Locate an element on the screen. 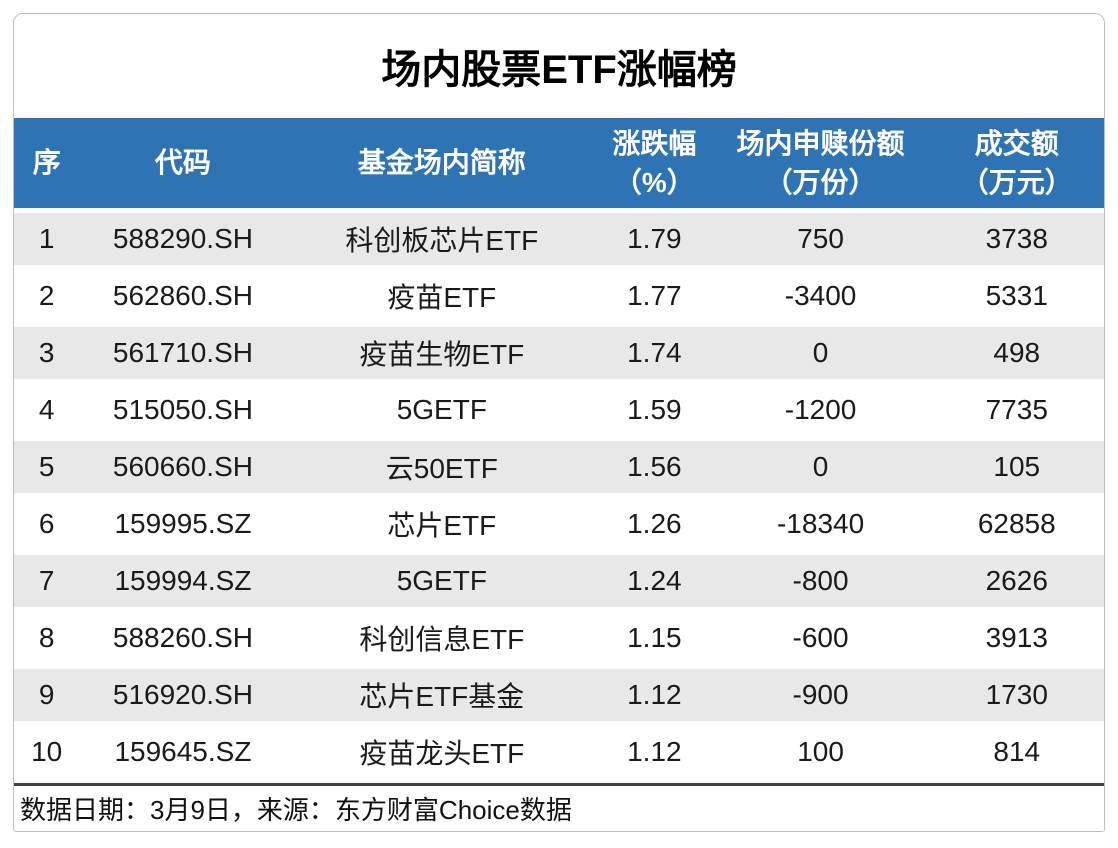  table-cell: 814 is located at coordinates (1017, 751).